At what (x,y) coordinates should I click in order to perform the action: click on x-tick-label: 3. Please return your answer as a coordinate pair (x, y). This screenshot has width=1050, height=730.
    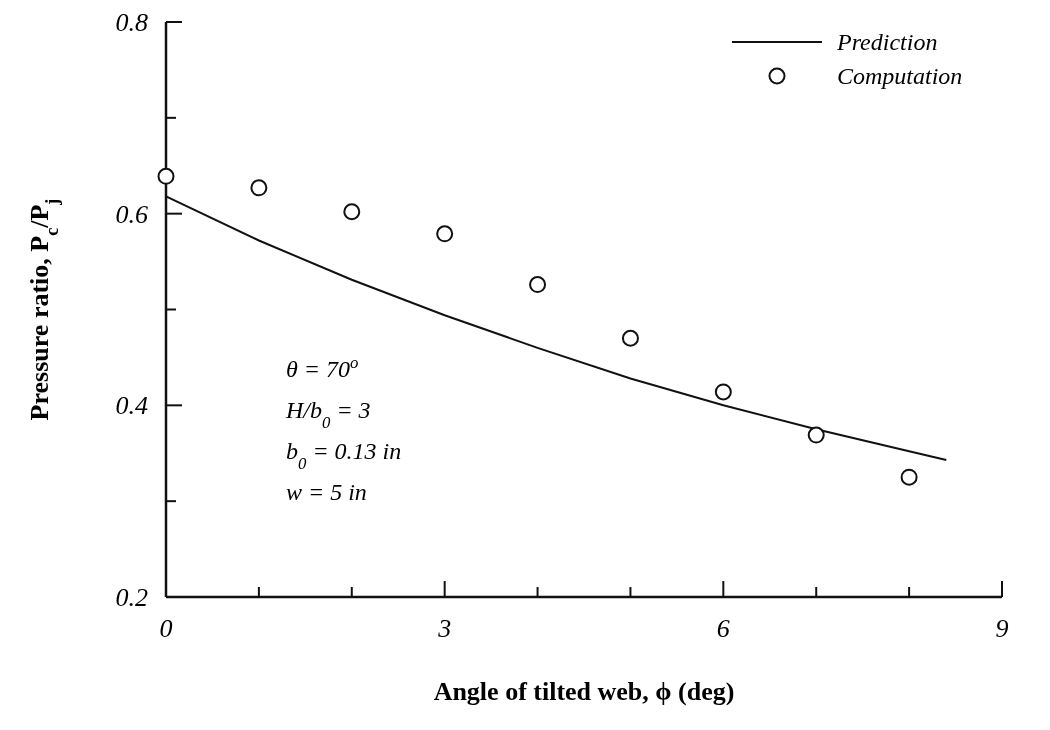
    Looking at the image, I should click on (444, 628).